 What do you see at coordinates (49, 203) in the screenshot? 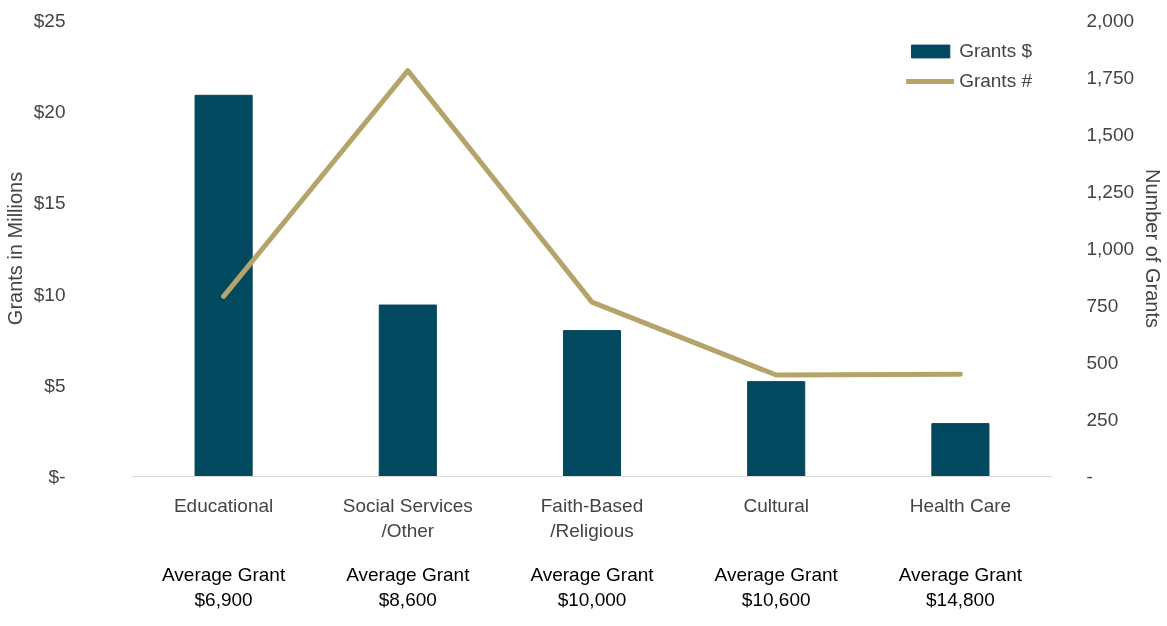
I see `y-tick-label: $15` at bounding box center [49, 203].